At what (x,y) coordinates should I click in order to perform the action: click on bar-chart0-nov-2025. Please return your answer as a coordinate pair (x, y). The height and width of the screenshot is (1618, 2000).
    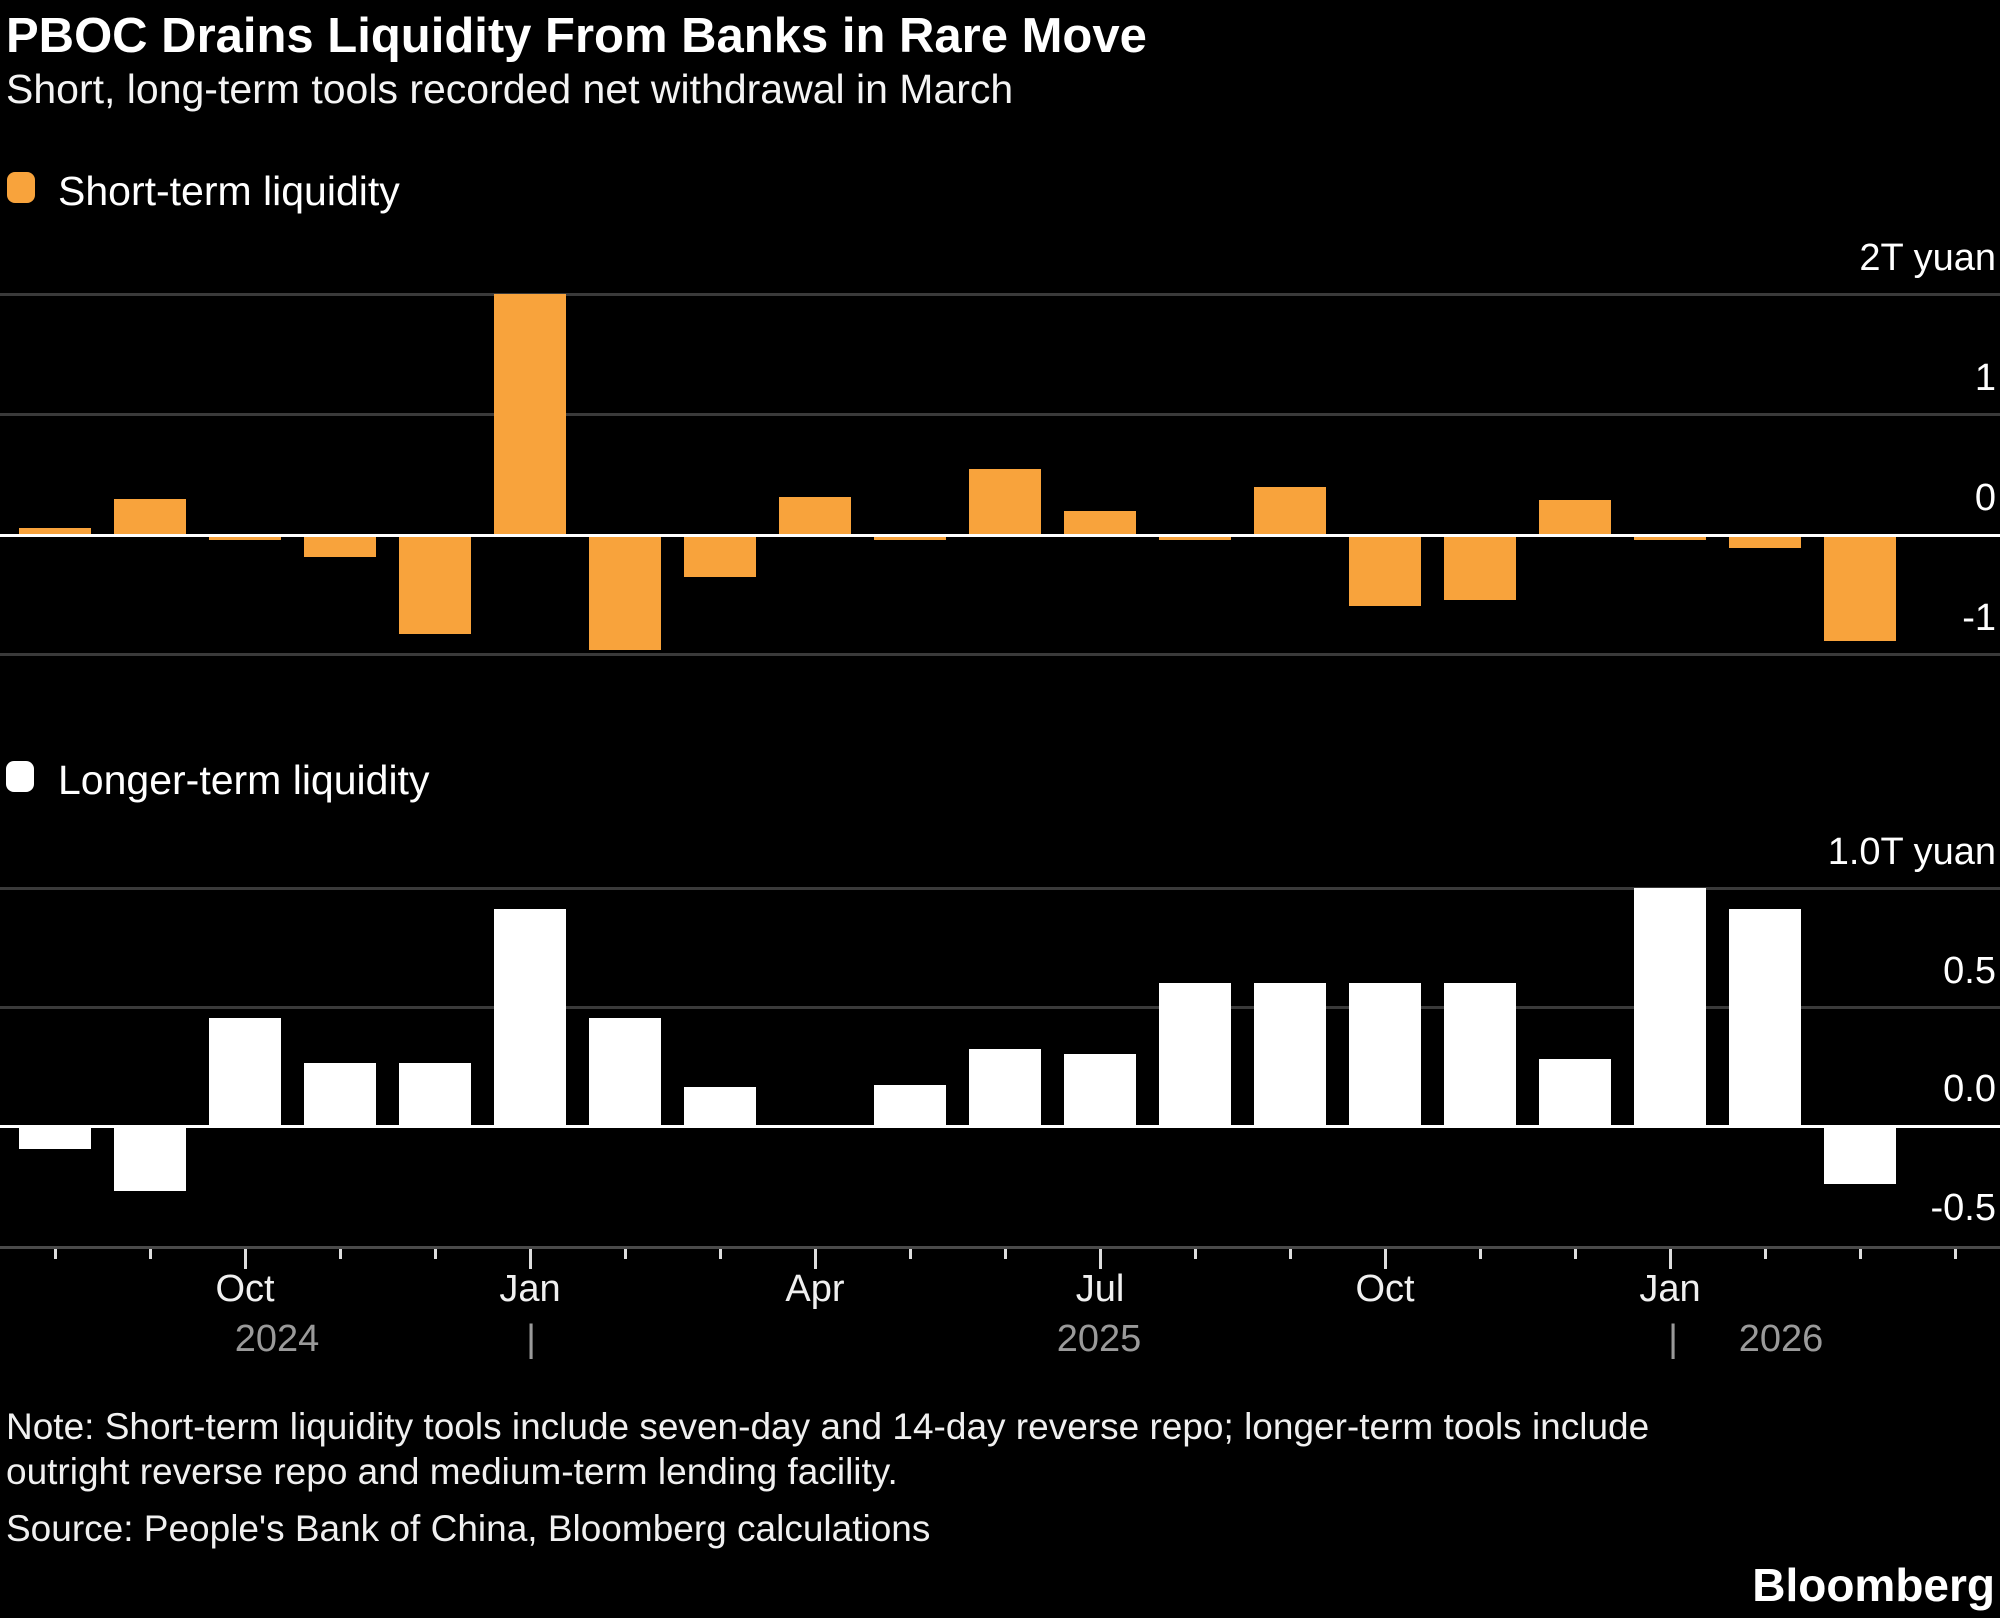
    Looking at the image, I should click on (1480, 568).